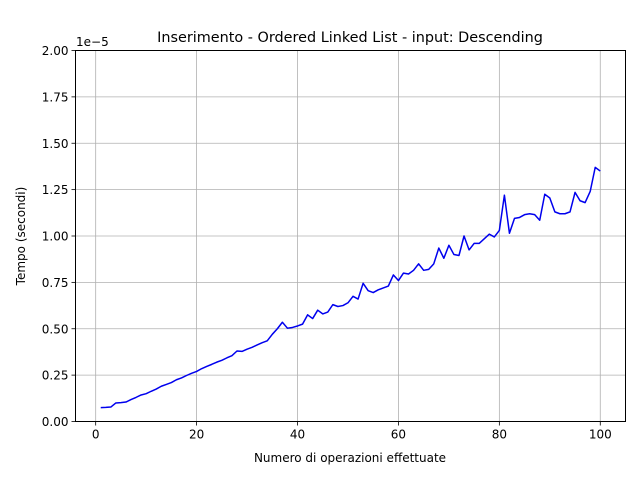 The width and height of the screenshot is (640, 480). I want to click on x-tick-label: 80, so click(499, 435).